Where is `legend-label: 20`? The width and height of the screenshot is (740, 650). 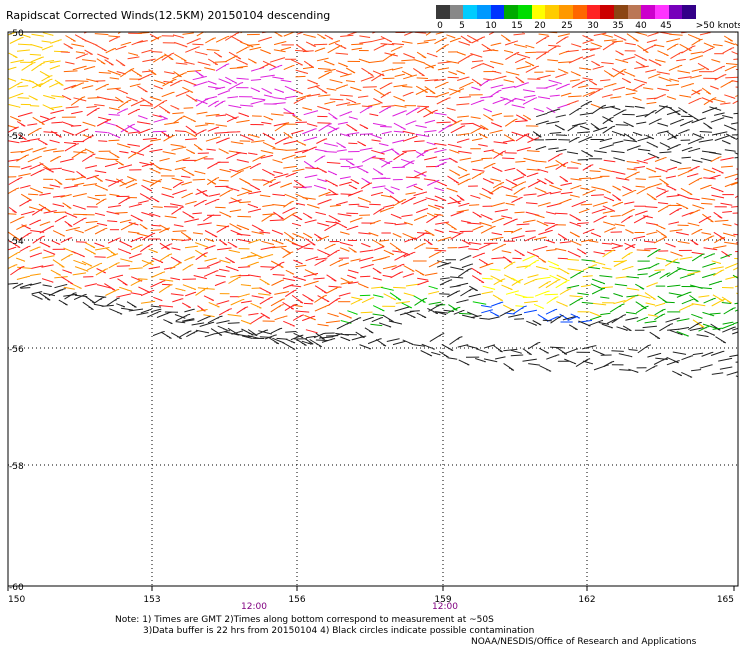
legend-label: 20 is located at coordinates (540, 26).